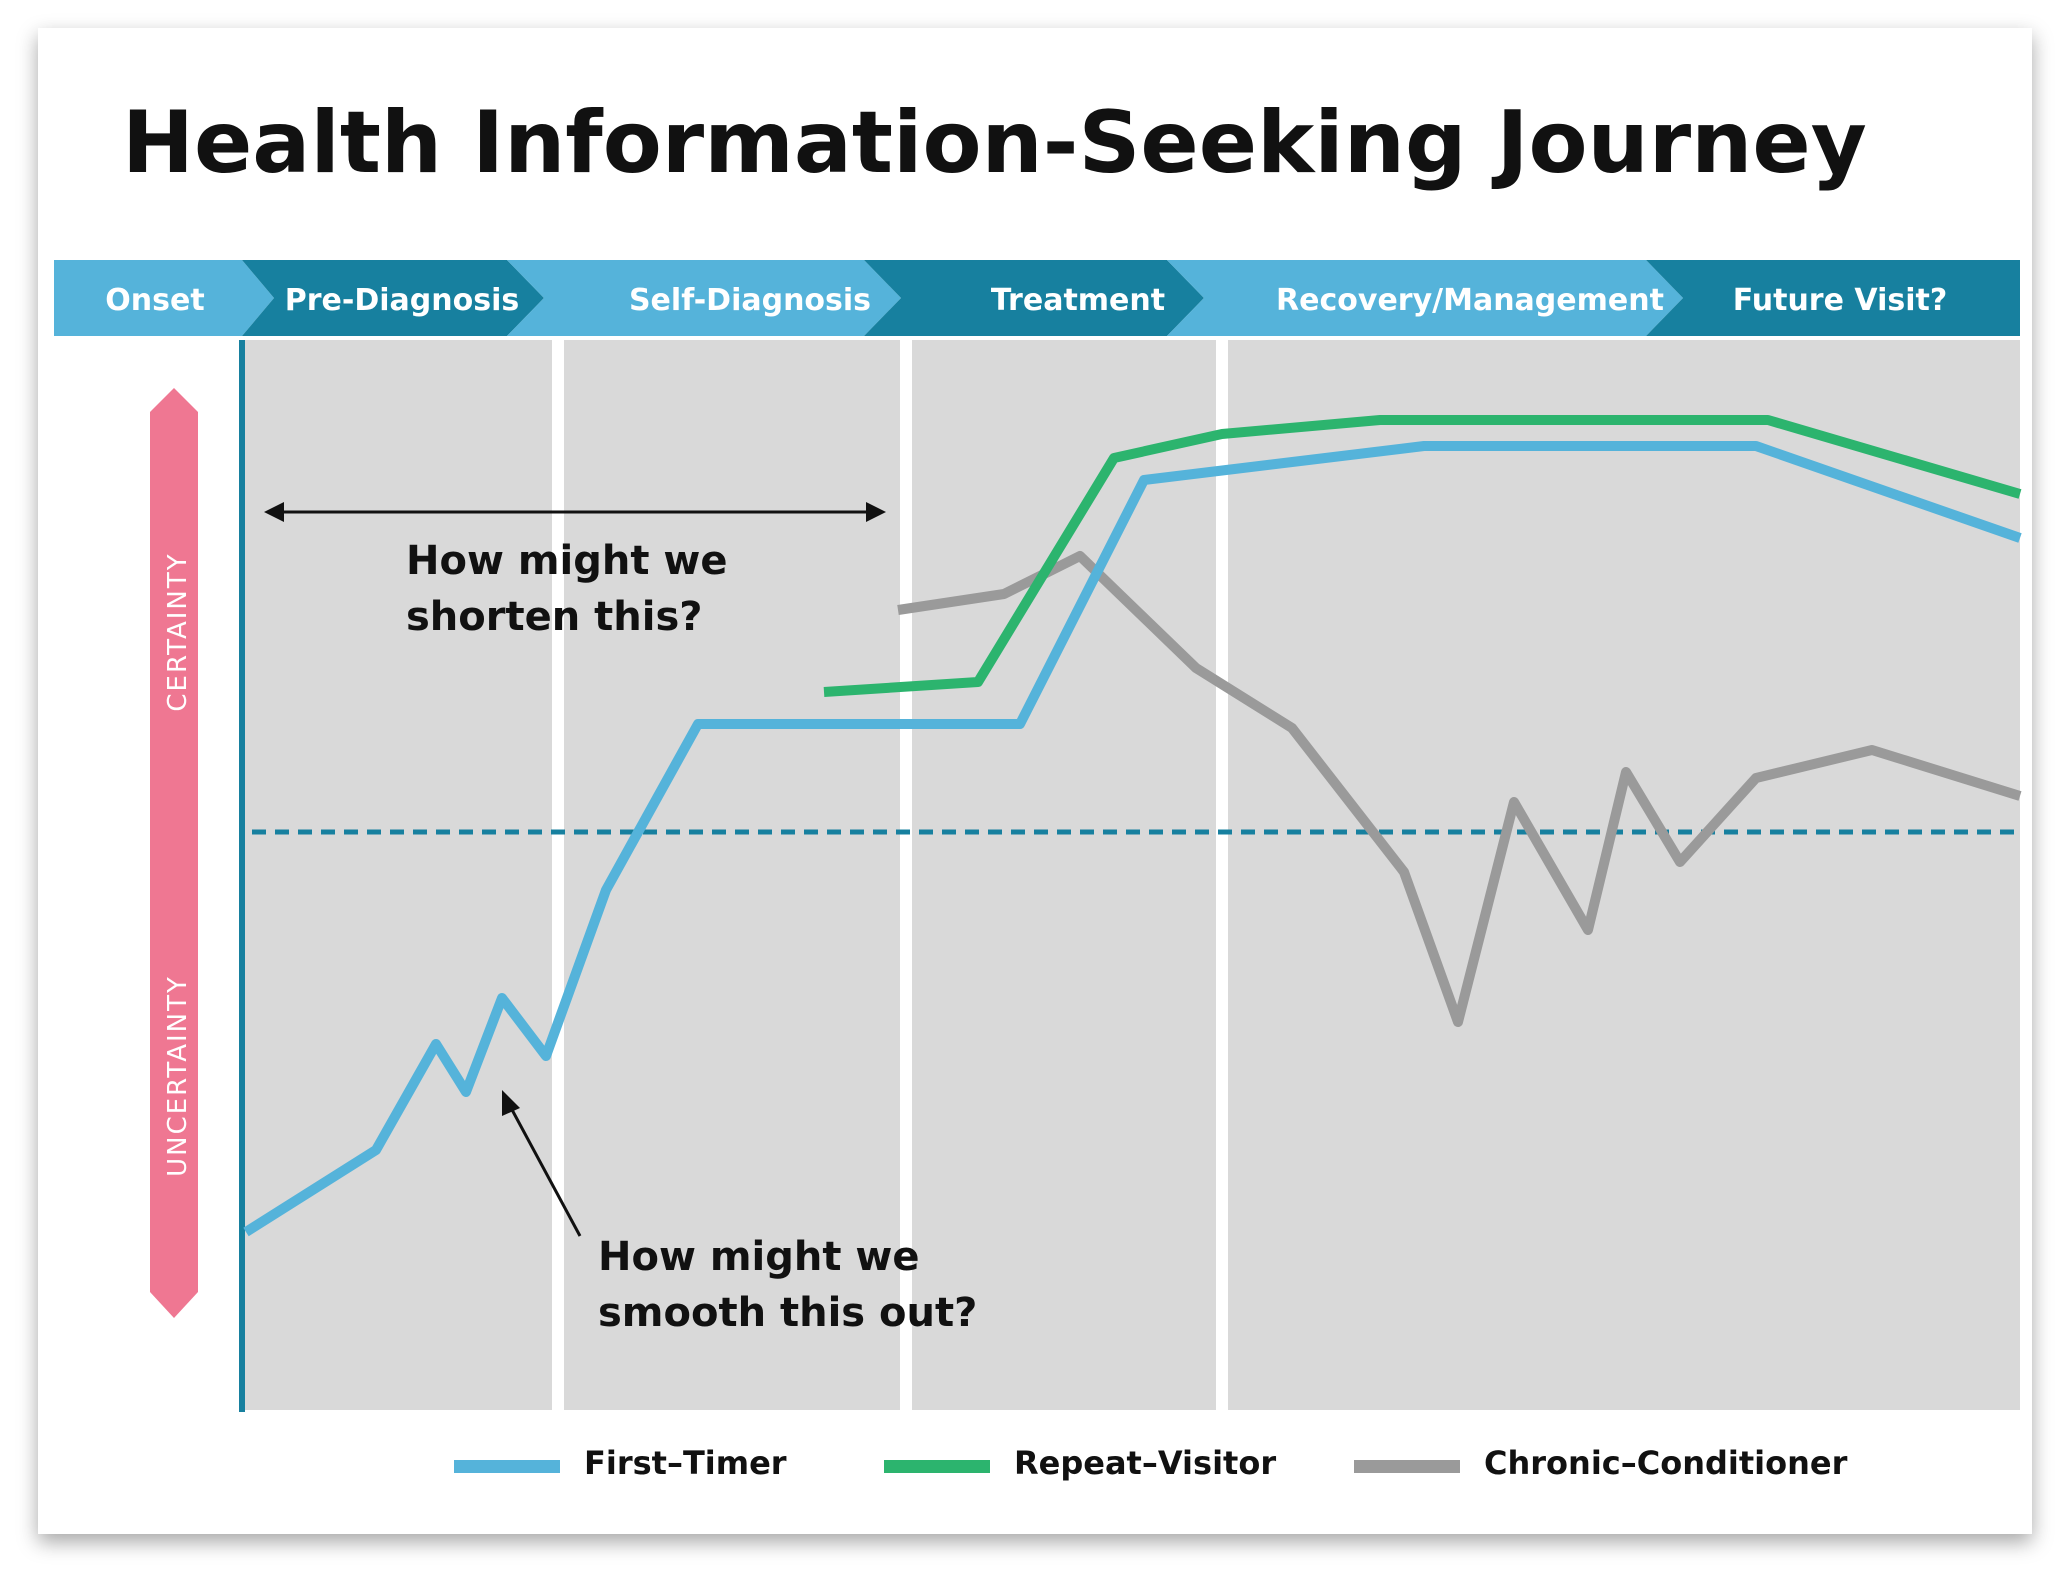  Describe the element at coordinates (274, 512) in the screenshot. I see `shorten-arrowhead-left` at that location.